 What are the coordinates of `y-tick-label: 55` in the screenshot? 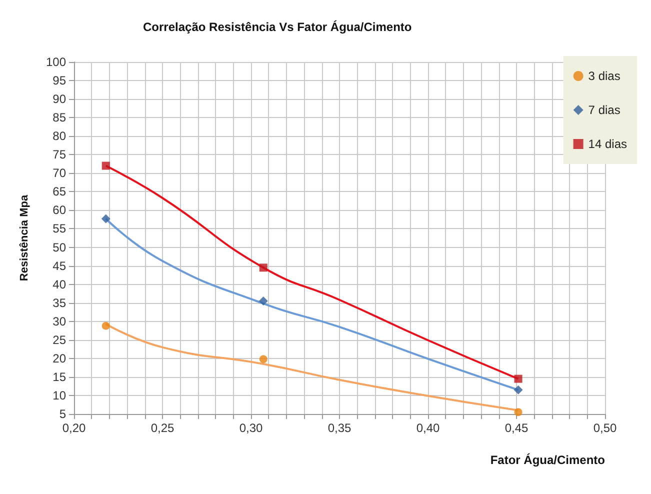 It's located at (59, 229).